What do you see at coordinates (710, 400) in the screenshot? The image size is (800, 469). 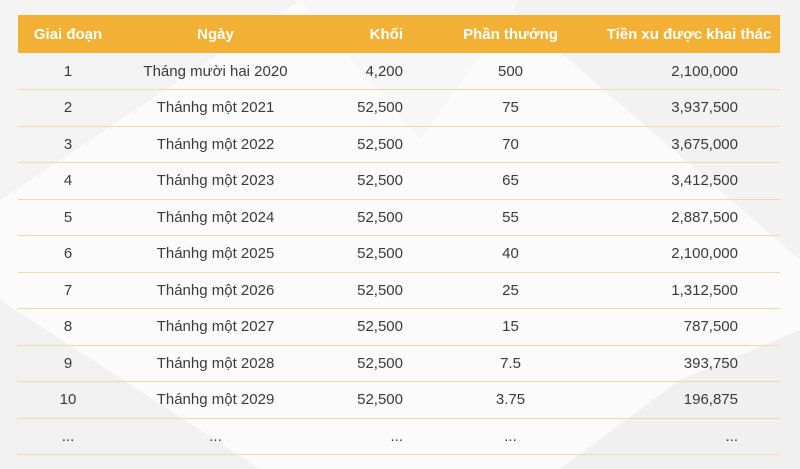 I see `cell-coins-mined: 196,875` at bounding box center [710, 400].